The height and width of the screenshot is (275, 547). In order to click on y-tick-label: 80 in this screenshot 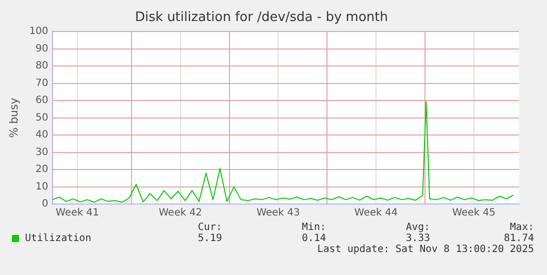, I will do `click(42, 66)`.